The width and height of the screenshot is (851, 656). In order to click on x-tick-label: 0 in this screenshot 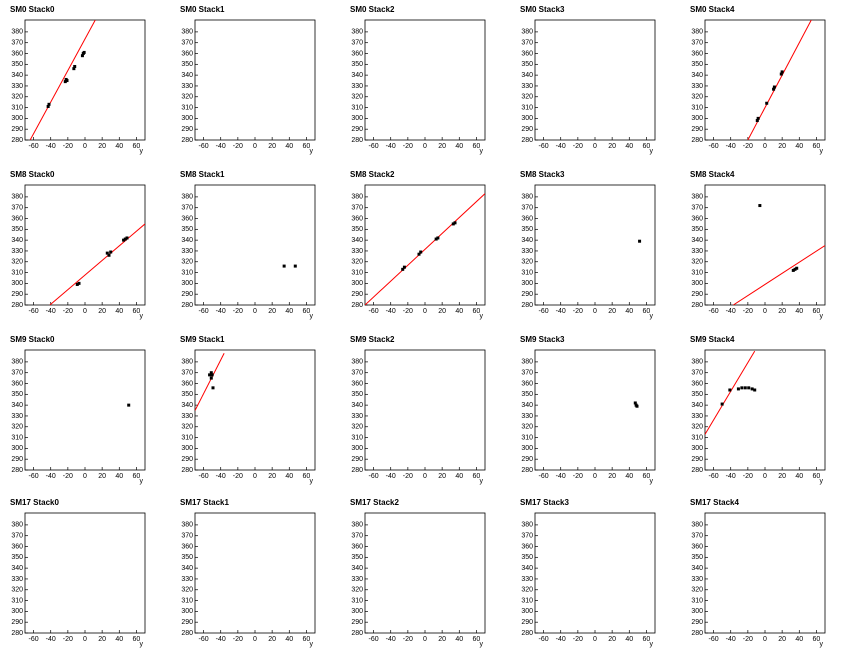, I will do `click(765, 476)`.